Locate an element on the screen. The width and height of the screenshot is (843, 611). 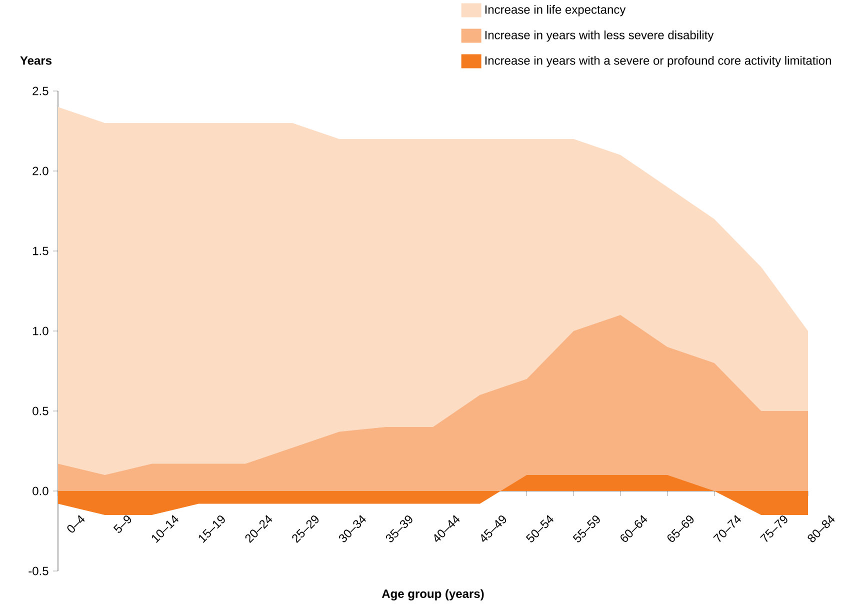
legend-label: Increase in years with less severe disability is located at coordinates (599, 36).